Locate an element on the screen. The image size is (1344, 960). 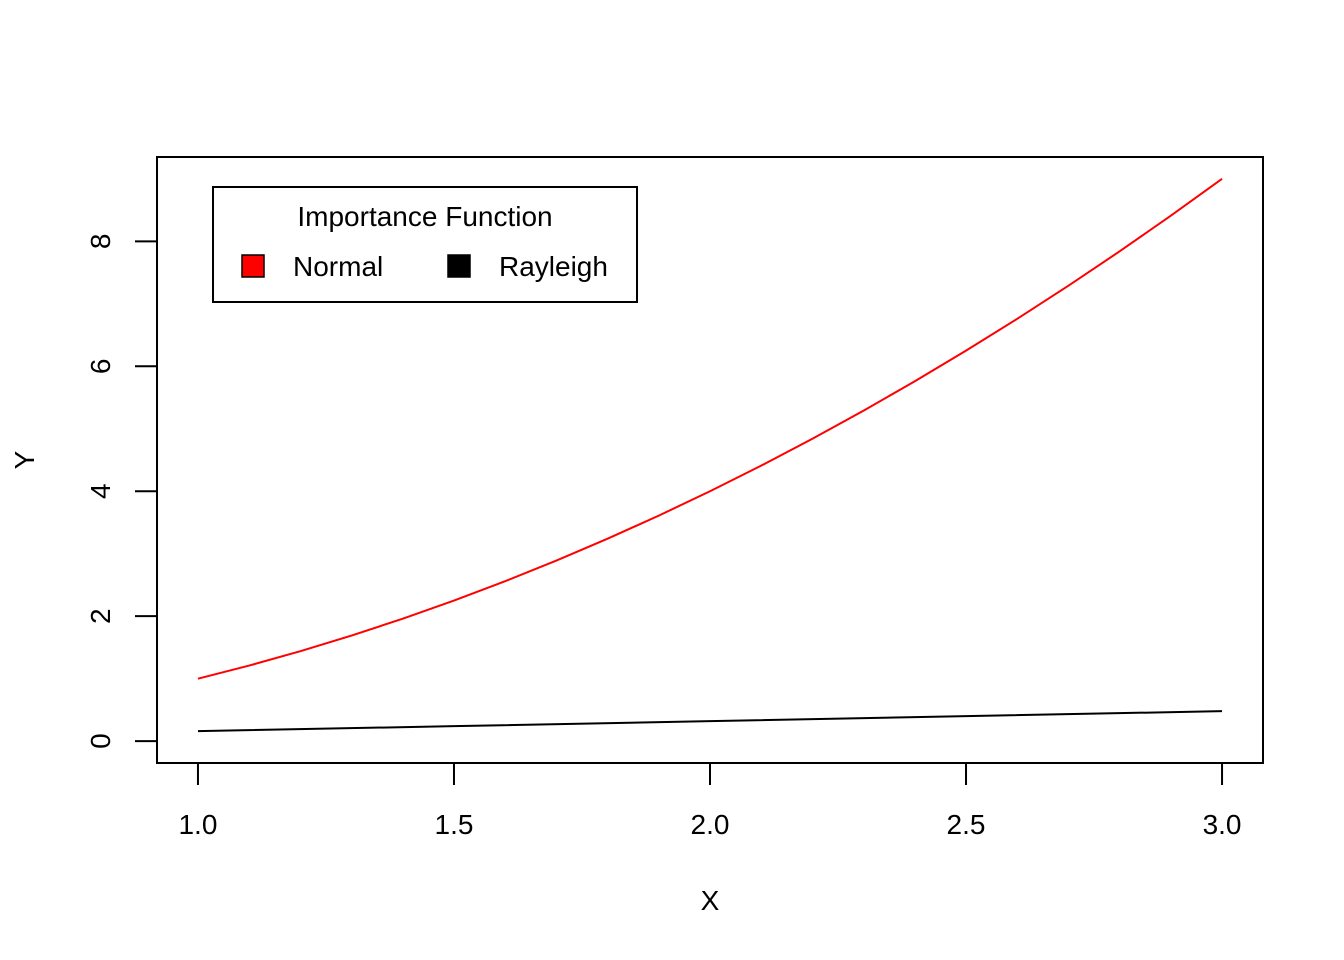
y-tick-label: 8 is located at coordinates (100, 242).